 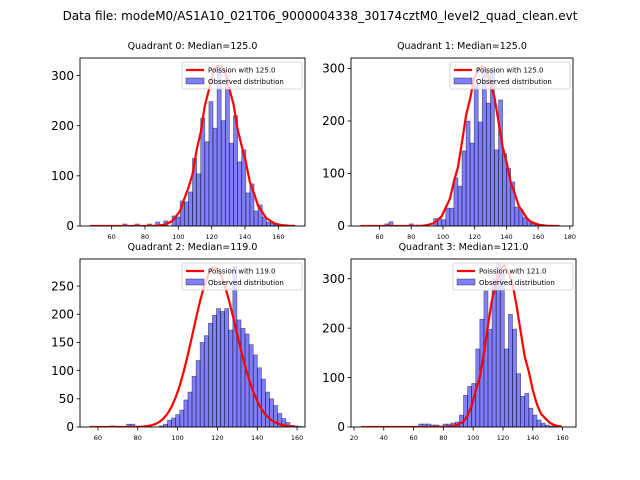 What do you see at coordinates (464, 247) in the screenshot?
I see `subplot-title: Quadrant 3: Median=121.0` at bounding box center [464, 247].